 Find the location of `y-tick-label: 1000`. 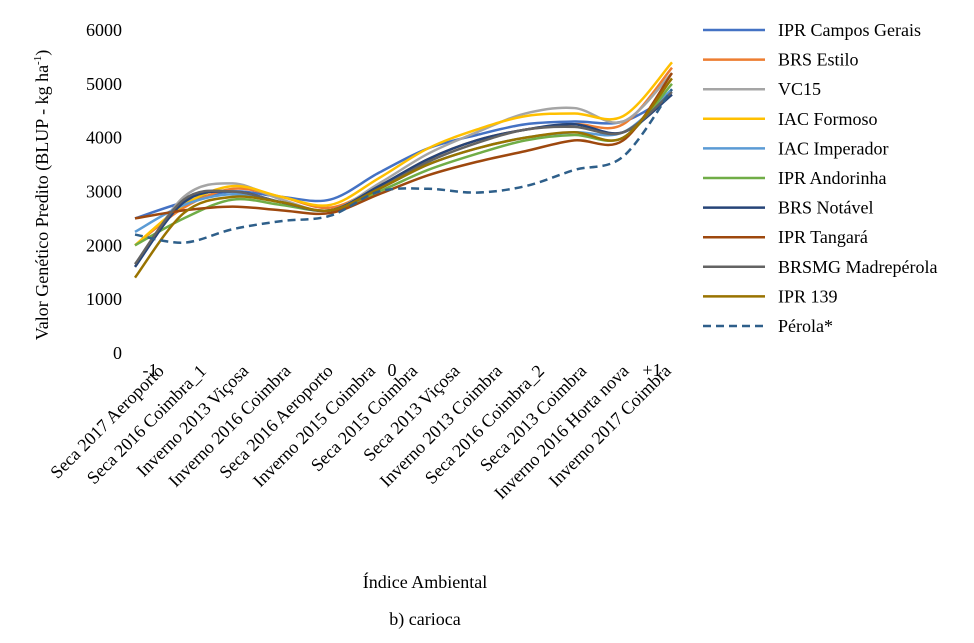

y-tick-label: 1000 is located at coordinates (104, 299).